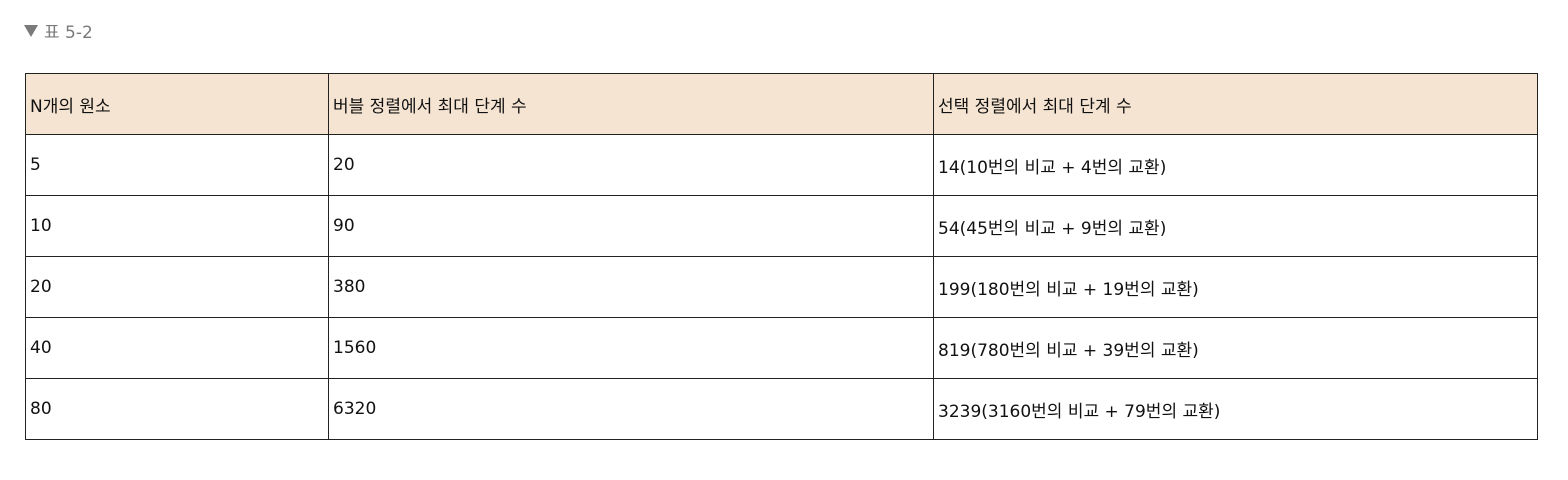 This screenshot has width=1568, height=480. I want to click on header-element-count: N개의 원소, so click(177, 104).